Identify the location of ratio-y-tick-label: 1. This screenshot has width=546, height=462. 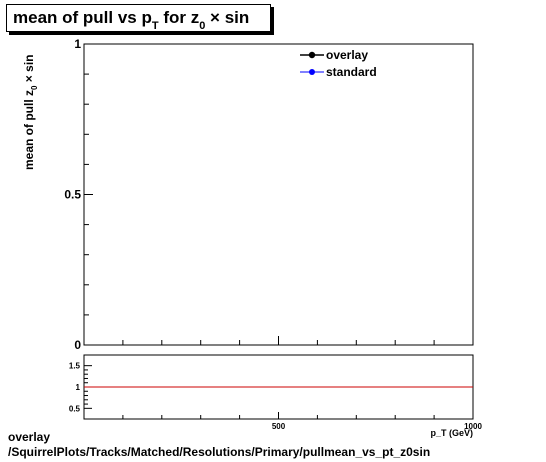
(78, 387).